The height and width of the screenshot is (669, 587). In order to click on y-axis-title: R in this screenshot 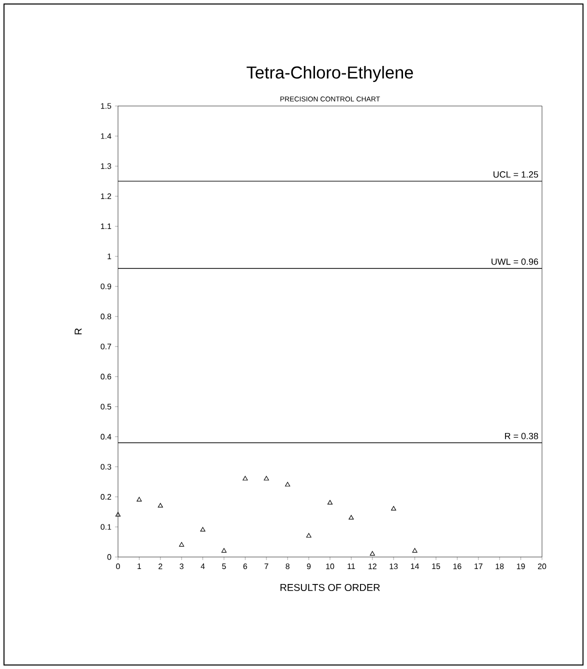, I will do `click(78, 331)`.